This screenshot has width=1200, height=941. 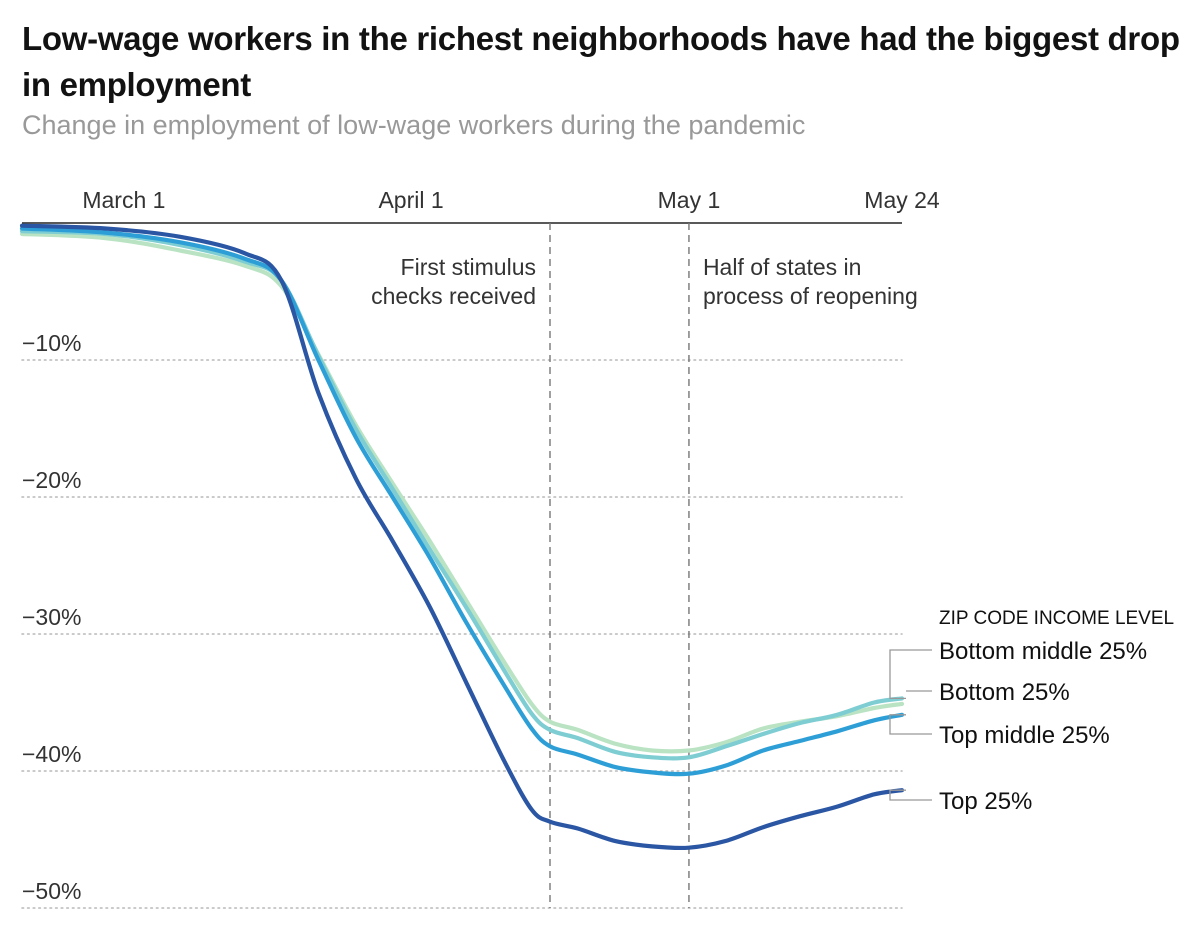 What do you see at coordinates (985, 801) in the screenshot?
I see `legend-label-top-25pct: Top 25%` at bounding box center [985, 801].